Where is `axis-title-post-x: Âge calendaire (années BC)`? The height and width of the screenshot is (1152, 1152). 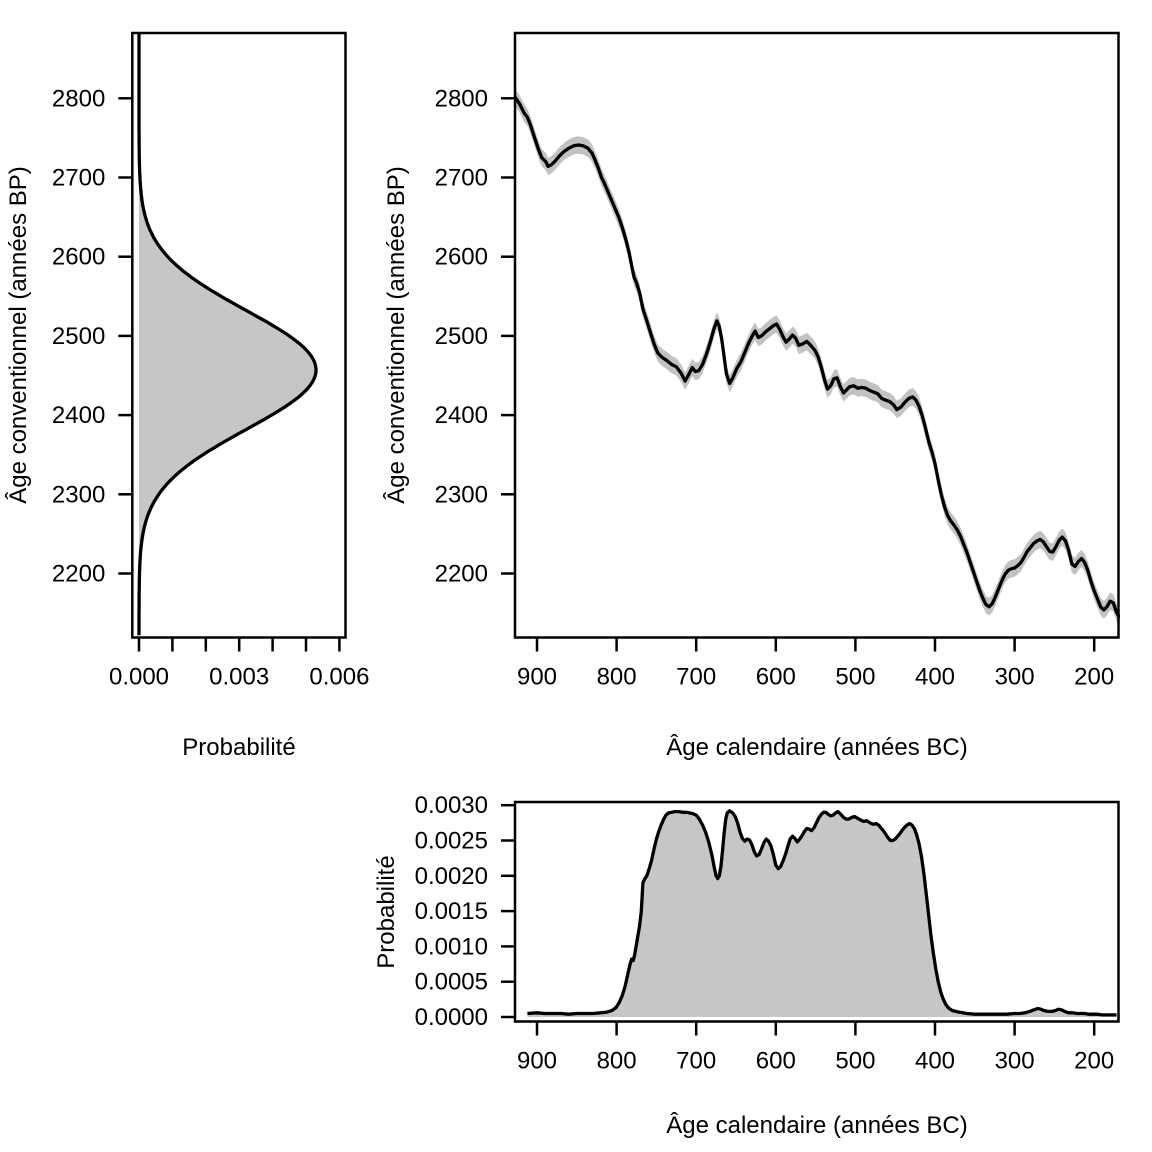 axis-title-post-x: Âge calendaire (années BC) is located at coordinates (817, 1125).